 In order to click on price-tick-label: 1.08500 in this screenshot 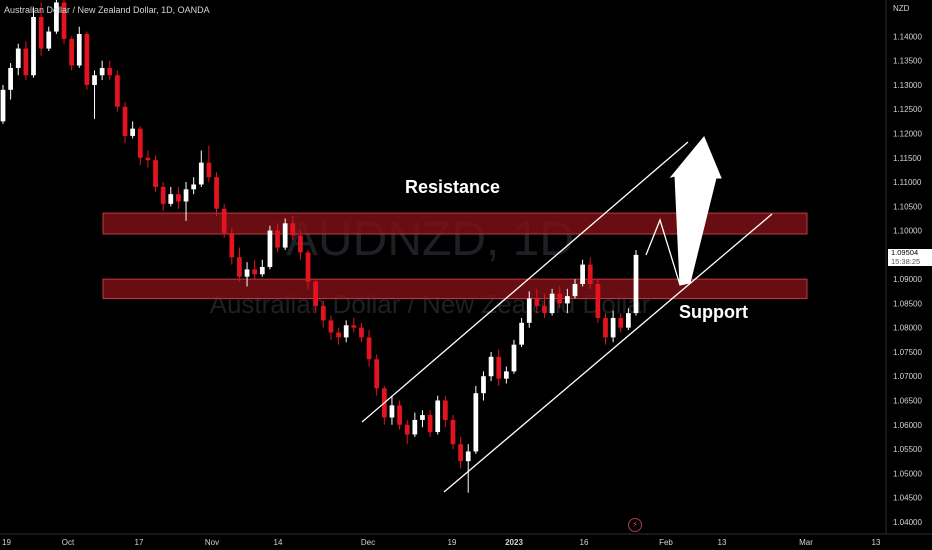, I will do `click(907, 303)`.